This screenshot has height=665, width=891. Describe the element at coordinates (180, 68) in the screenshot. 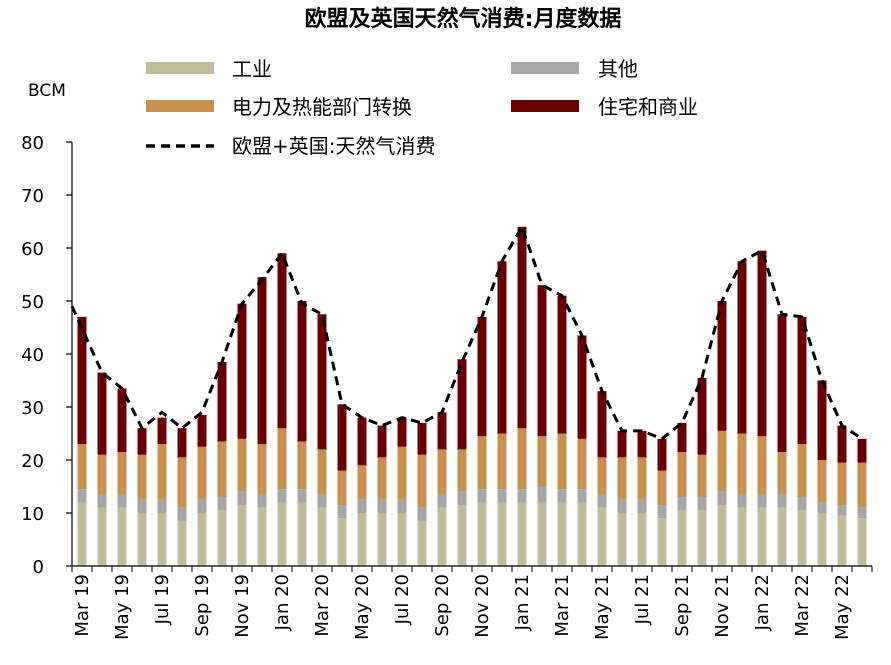

I see `legend-swatch-industry` at that location.